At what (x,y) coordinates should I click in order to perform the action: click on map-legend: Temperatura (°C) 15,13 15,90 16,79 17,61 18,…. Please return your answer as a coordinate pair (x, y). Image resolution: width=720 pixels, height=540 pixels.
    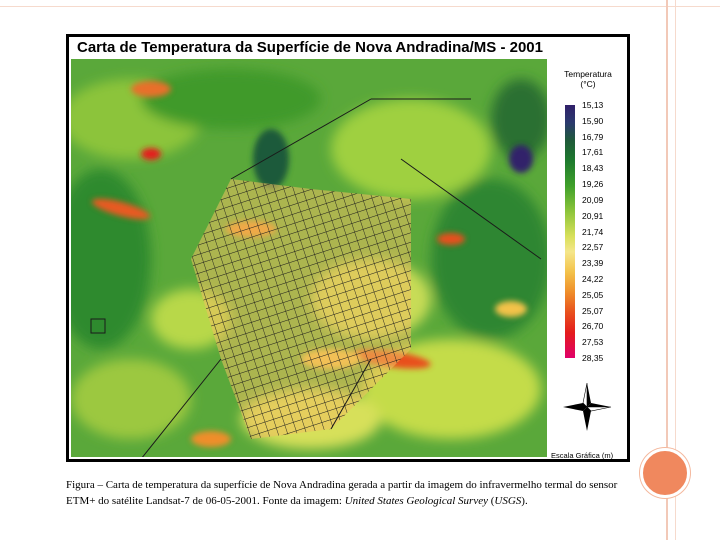
    Looking at the image, I should click on (588, 259).